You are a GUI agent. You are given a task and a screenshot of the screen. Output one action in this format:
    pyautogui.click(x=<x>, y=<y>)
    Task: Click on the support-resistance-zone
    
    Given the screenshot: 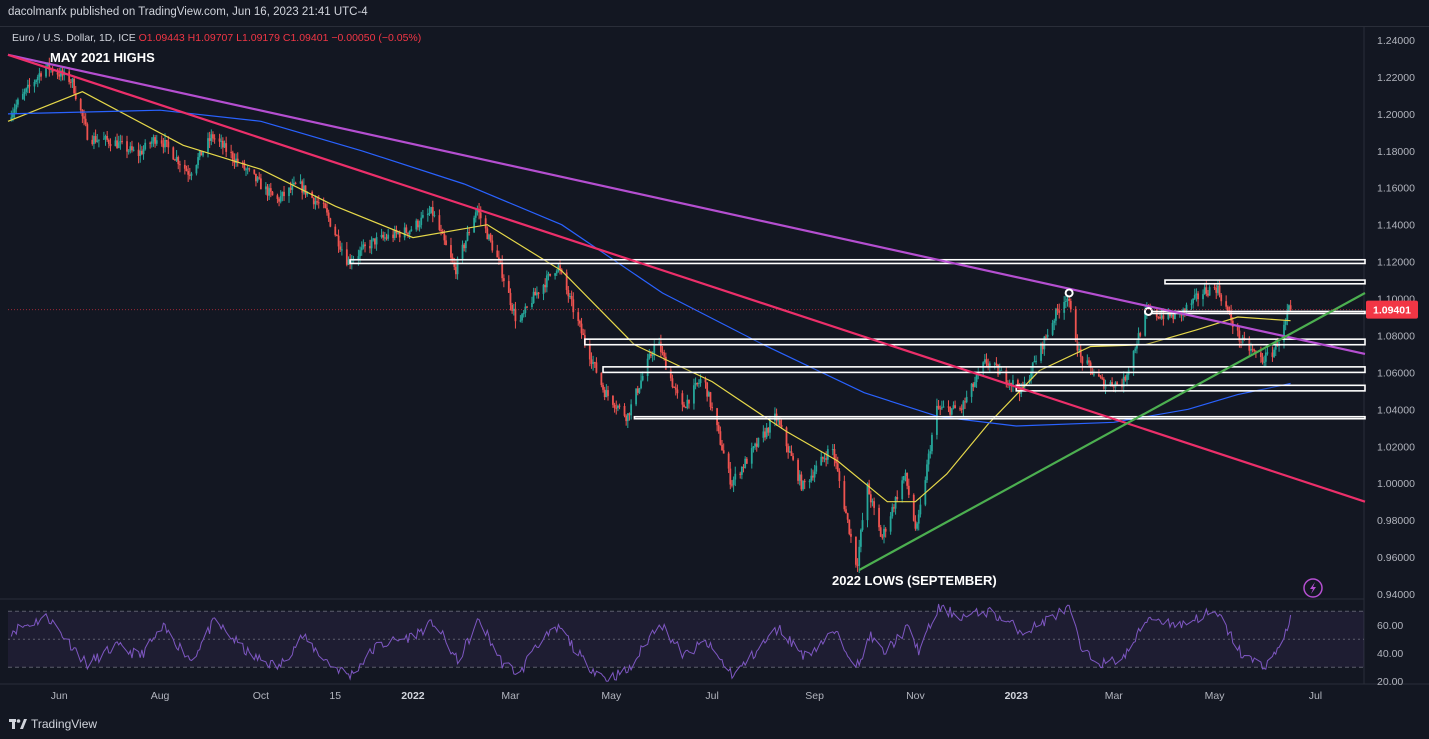 What is the action you would take?
    pyautogui.click(x=999, y=417)
    